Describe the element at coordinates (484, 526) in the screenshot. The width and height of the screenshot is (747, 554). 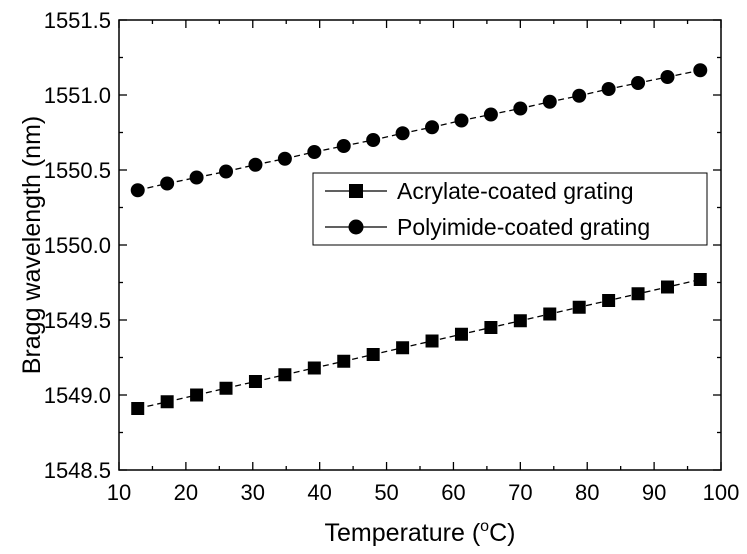
I see `x-axis-label-superscript: o` at that location.